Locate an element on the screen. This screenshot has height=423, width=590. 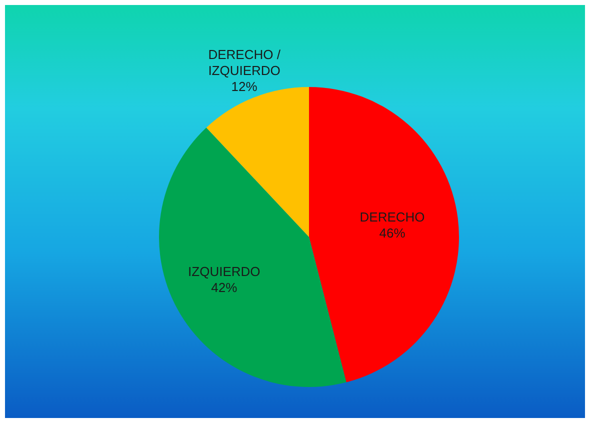
slice-label: IZQUIERDO is located at coordinates (224, 271).